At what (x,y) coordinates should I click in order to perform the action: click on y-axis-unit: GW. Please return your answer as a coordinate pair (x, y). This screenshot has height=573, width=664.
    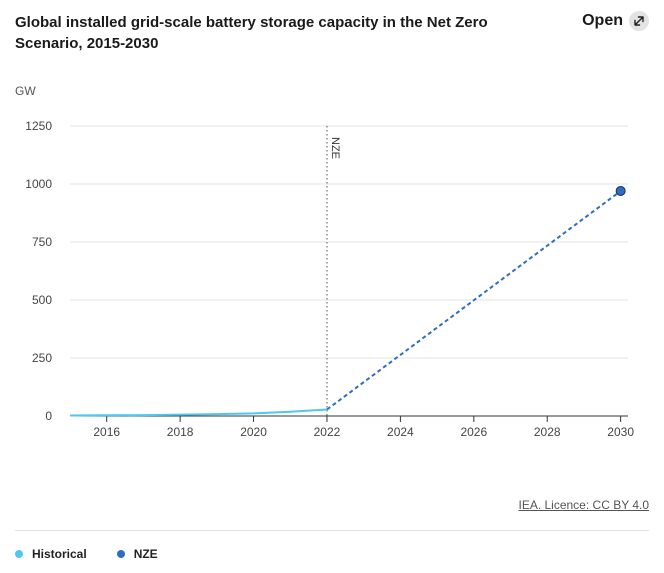
    Looking at the image, I should click on (25, 91).